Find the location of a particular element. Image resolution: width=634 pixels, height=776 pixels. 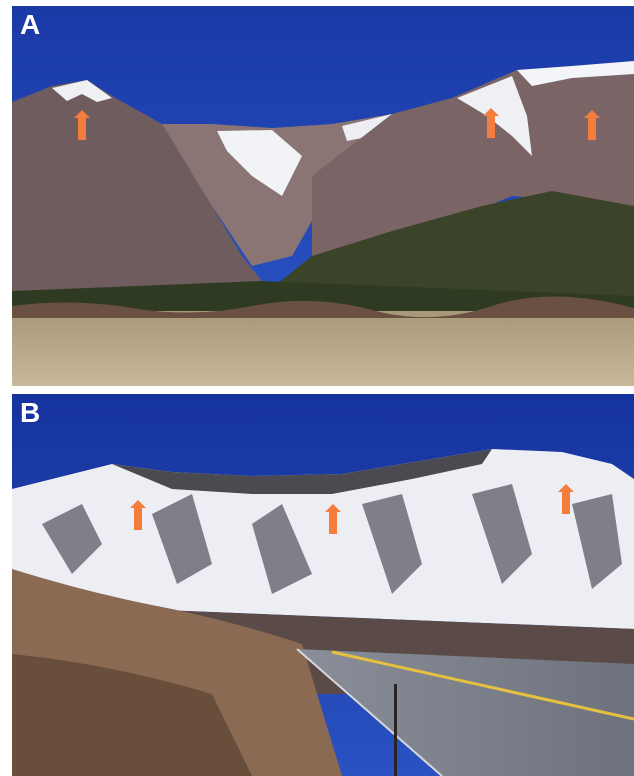

cirque-snow is located at coordinates (259, 163).